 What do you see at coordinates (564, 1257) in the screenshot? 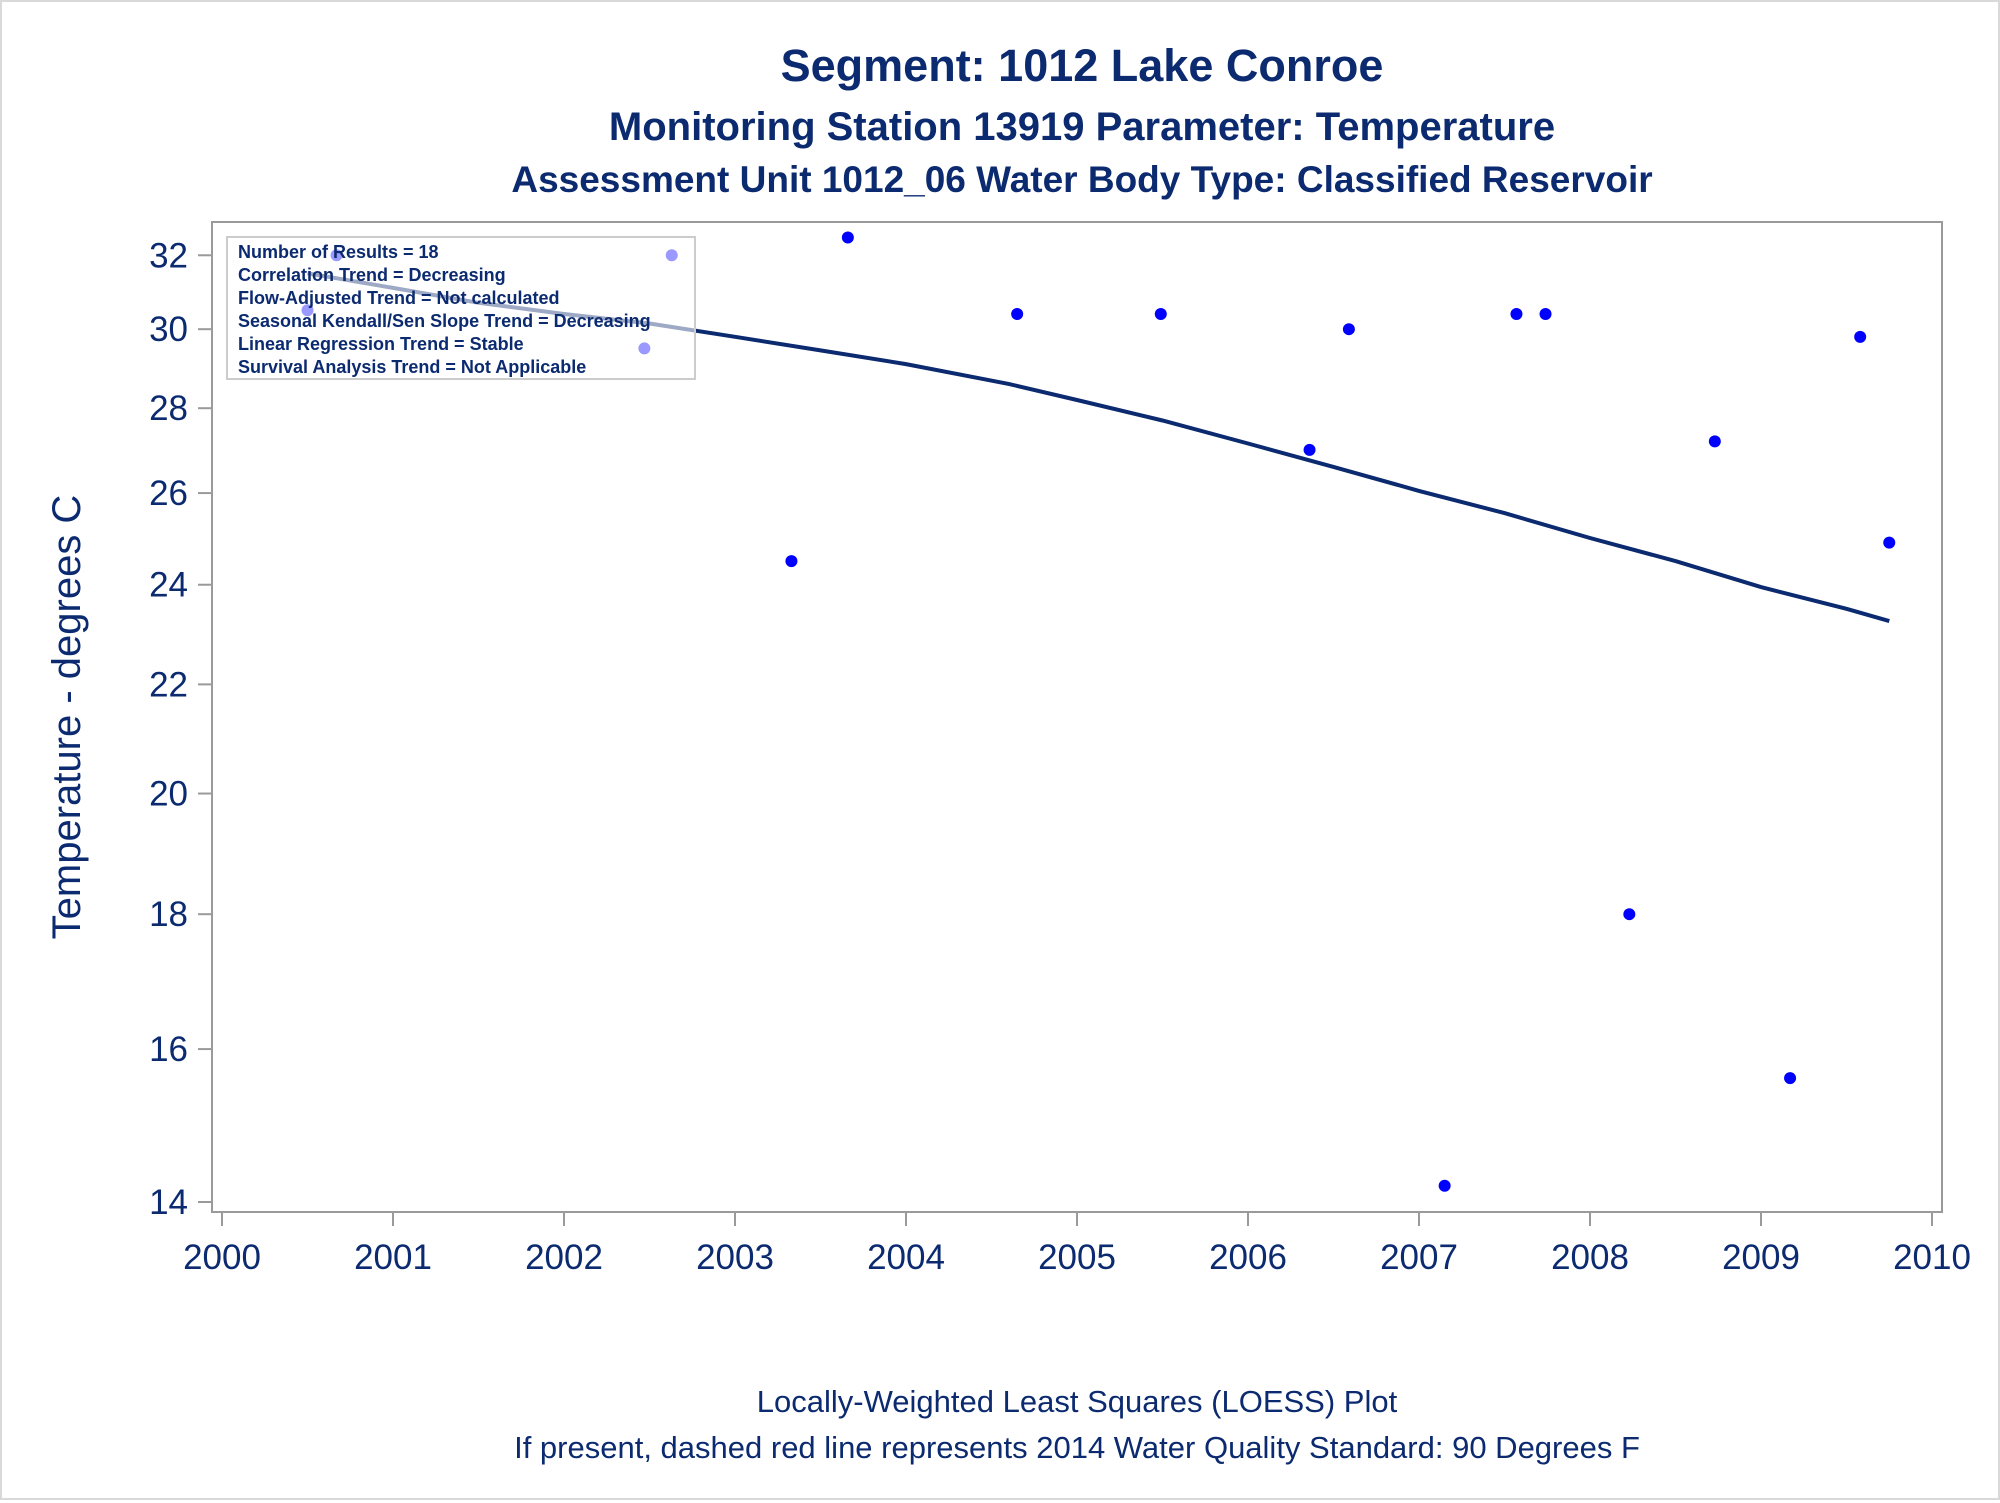
I see `x-tick-label: 2002` at bounding box center [564, 1257].